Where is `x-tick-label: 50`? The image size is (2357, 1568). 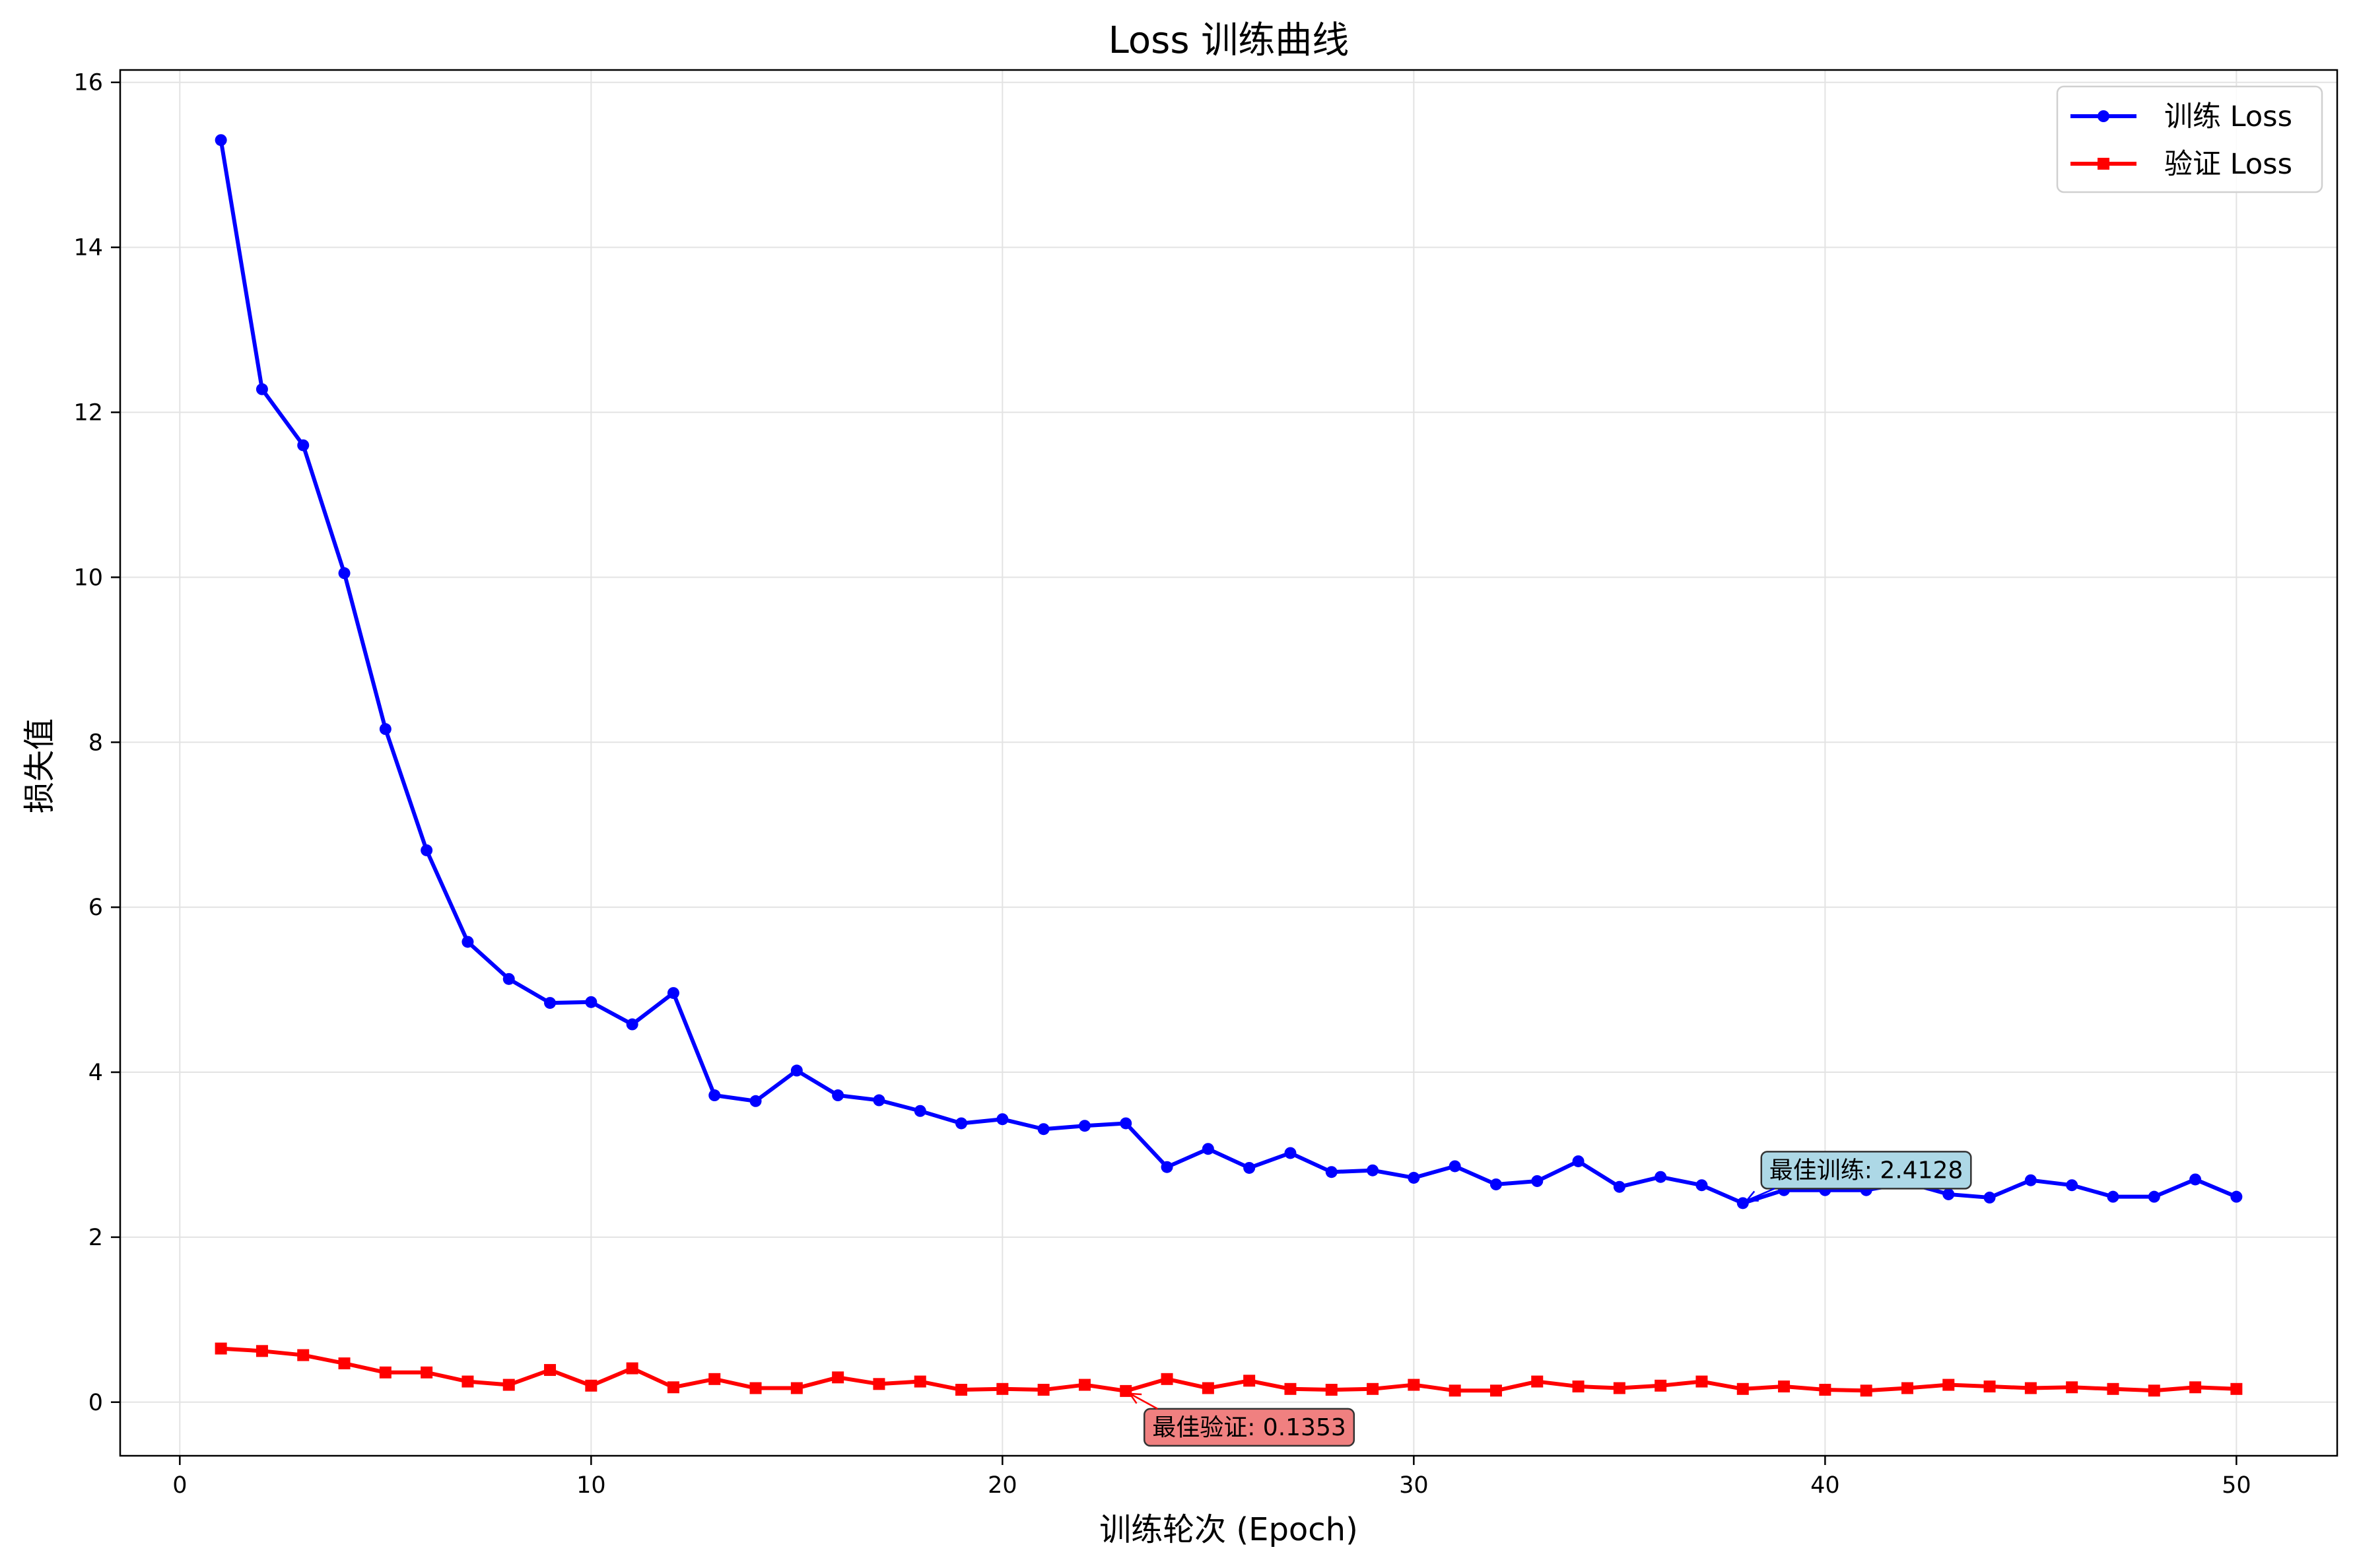 x-tick-label: 50 is located at coordinates (2236, 1485).